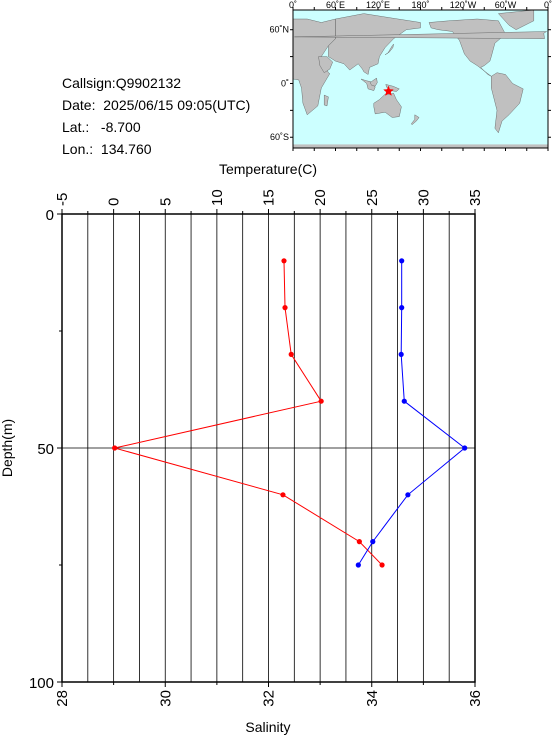 Image resolution: width=553 pixels, height=736 pixels. I want to click on new-guinea-land, so click(392, 88).